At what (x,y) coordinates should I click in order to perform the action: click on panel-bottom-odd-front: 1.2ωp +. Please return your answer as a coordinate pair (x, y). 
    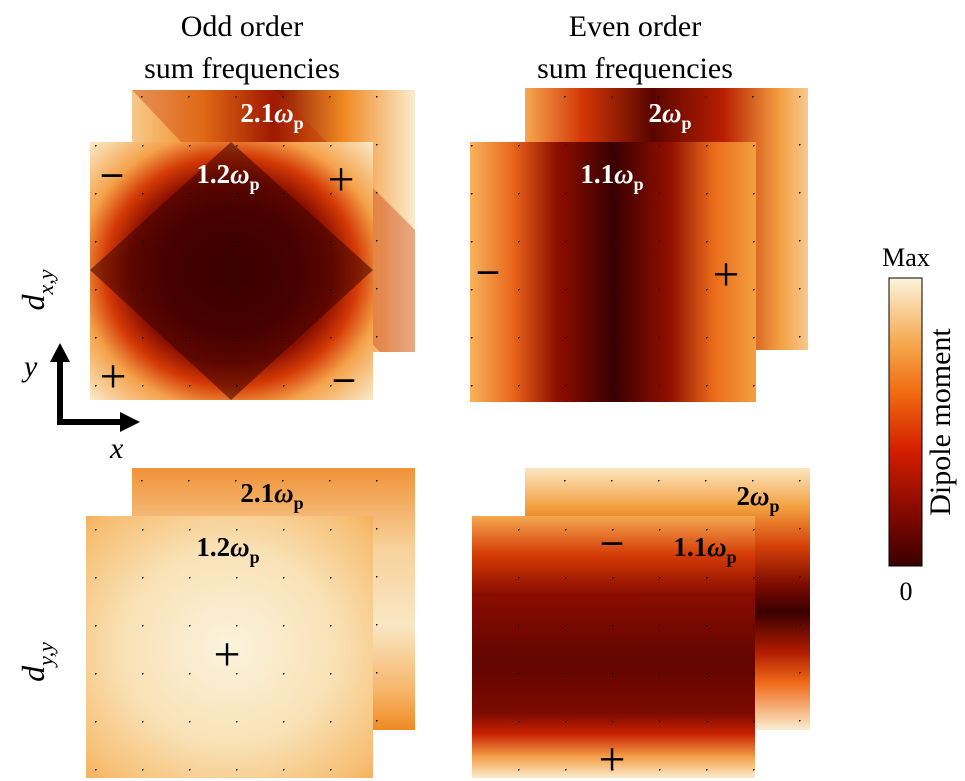
    Looking at the image, I should click on (230, 647).